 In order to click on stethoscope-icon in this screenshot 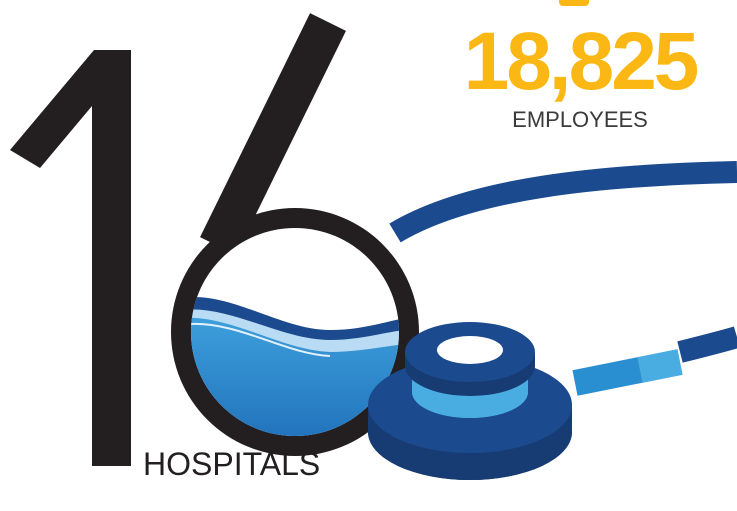, I will do `click(525, 401)`.